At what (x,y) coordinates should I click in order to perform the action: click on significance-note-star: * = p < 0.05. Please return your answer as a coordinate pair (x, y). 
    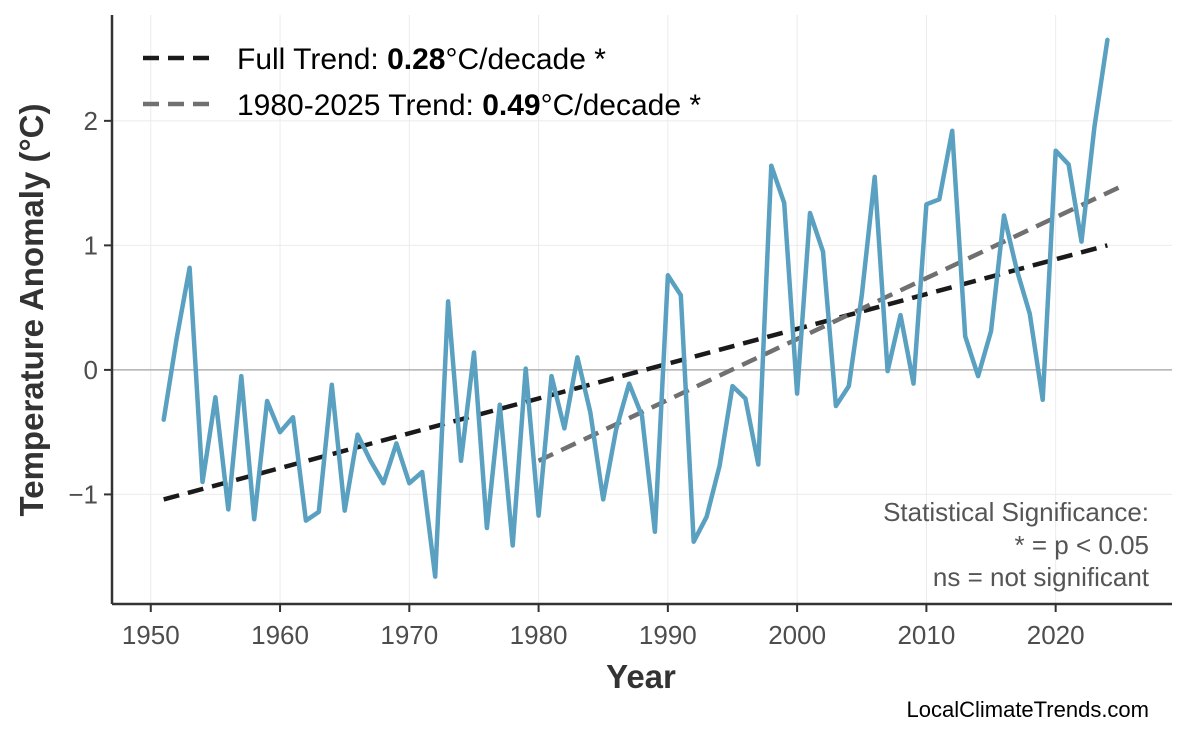
    Looking at the image, I should click on (1082, 545).